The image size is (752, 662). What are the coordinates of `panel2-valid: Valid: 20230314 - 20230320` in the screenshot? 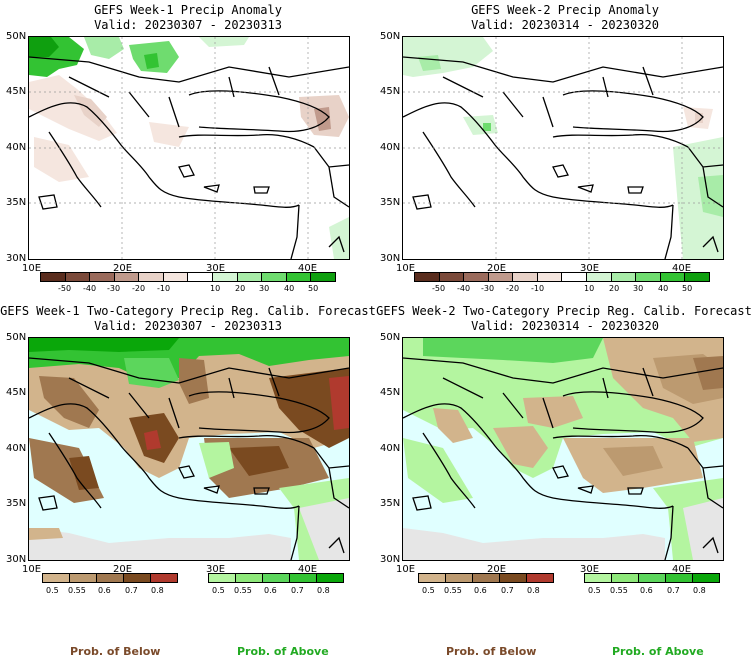 It's located at (565, 25).